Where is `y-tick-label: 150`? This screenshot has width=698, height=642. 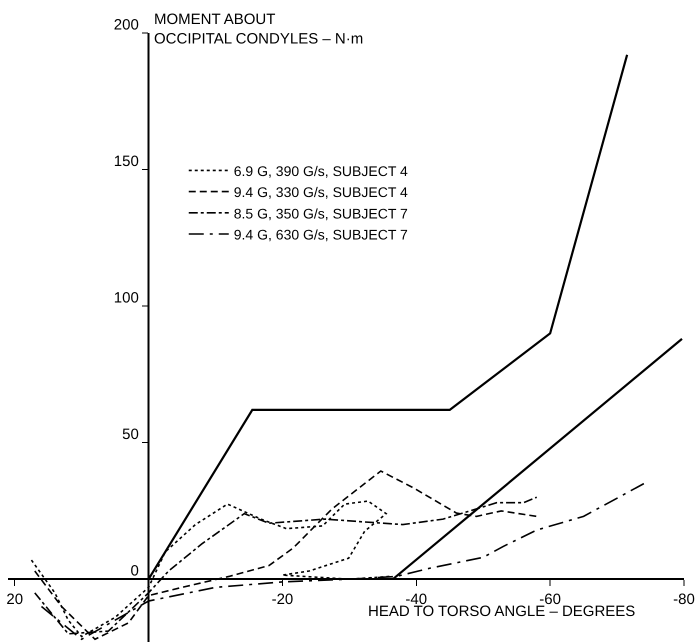 y-tick-label: 150 is located at coordinates (126, 161).